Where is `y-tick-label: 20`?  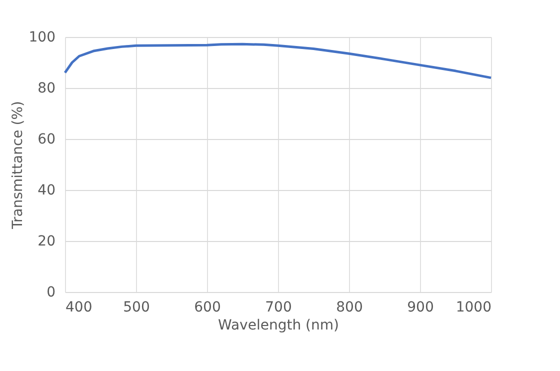 y-tick-label: 20 is located at coordinates (47, 242).